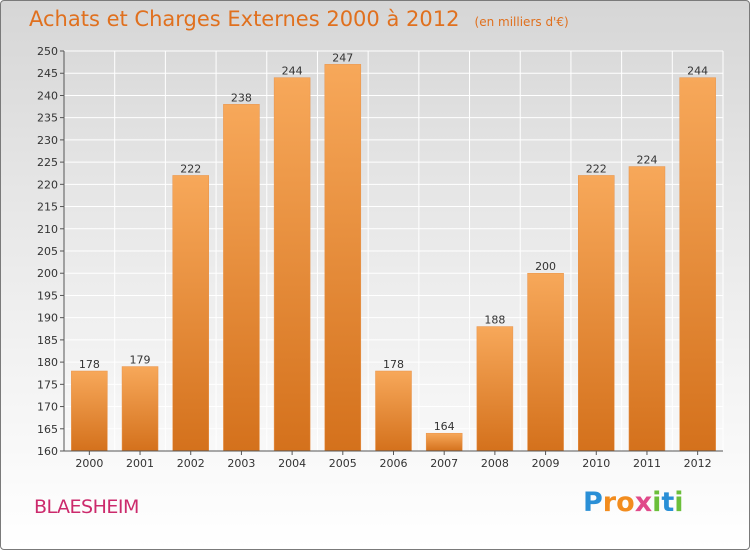 This screenshot has width=750, height=550. What do you see at coordinates (342, 57) in the screenshot?
I see `data-label: 247` at bounding box center [342, 57].